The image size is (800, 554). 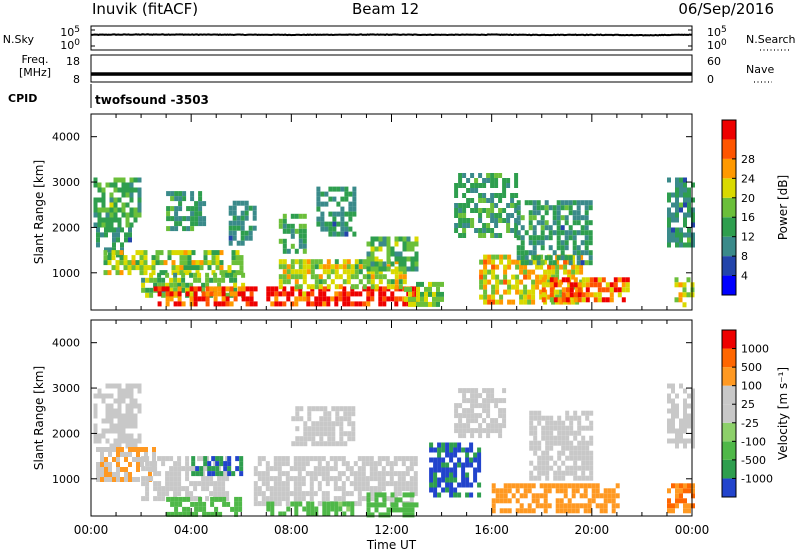 I want to click on velocity-colorbar-cell, so click(x=729, y=450).